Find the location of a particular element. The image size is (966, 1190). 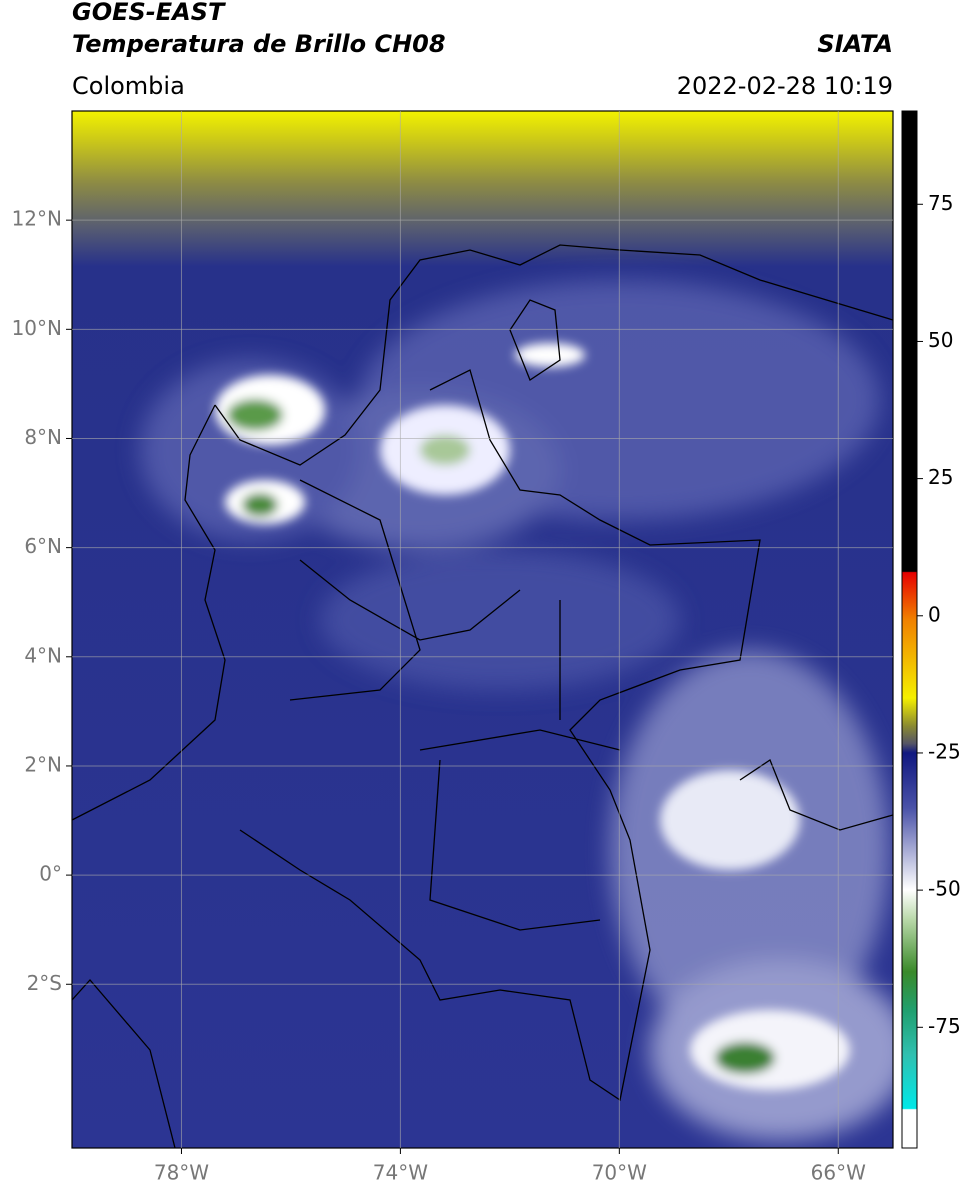

y-tick-label: 2°N is located at coordinates (43, 764).